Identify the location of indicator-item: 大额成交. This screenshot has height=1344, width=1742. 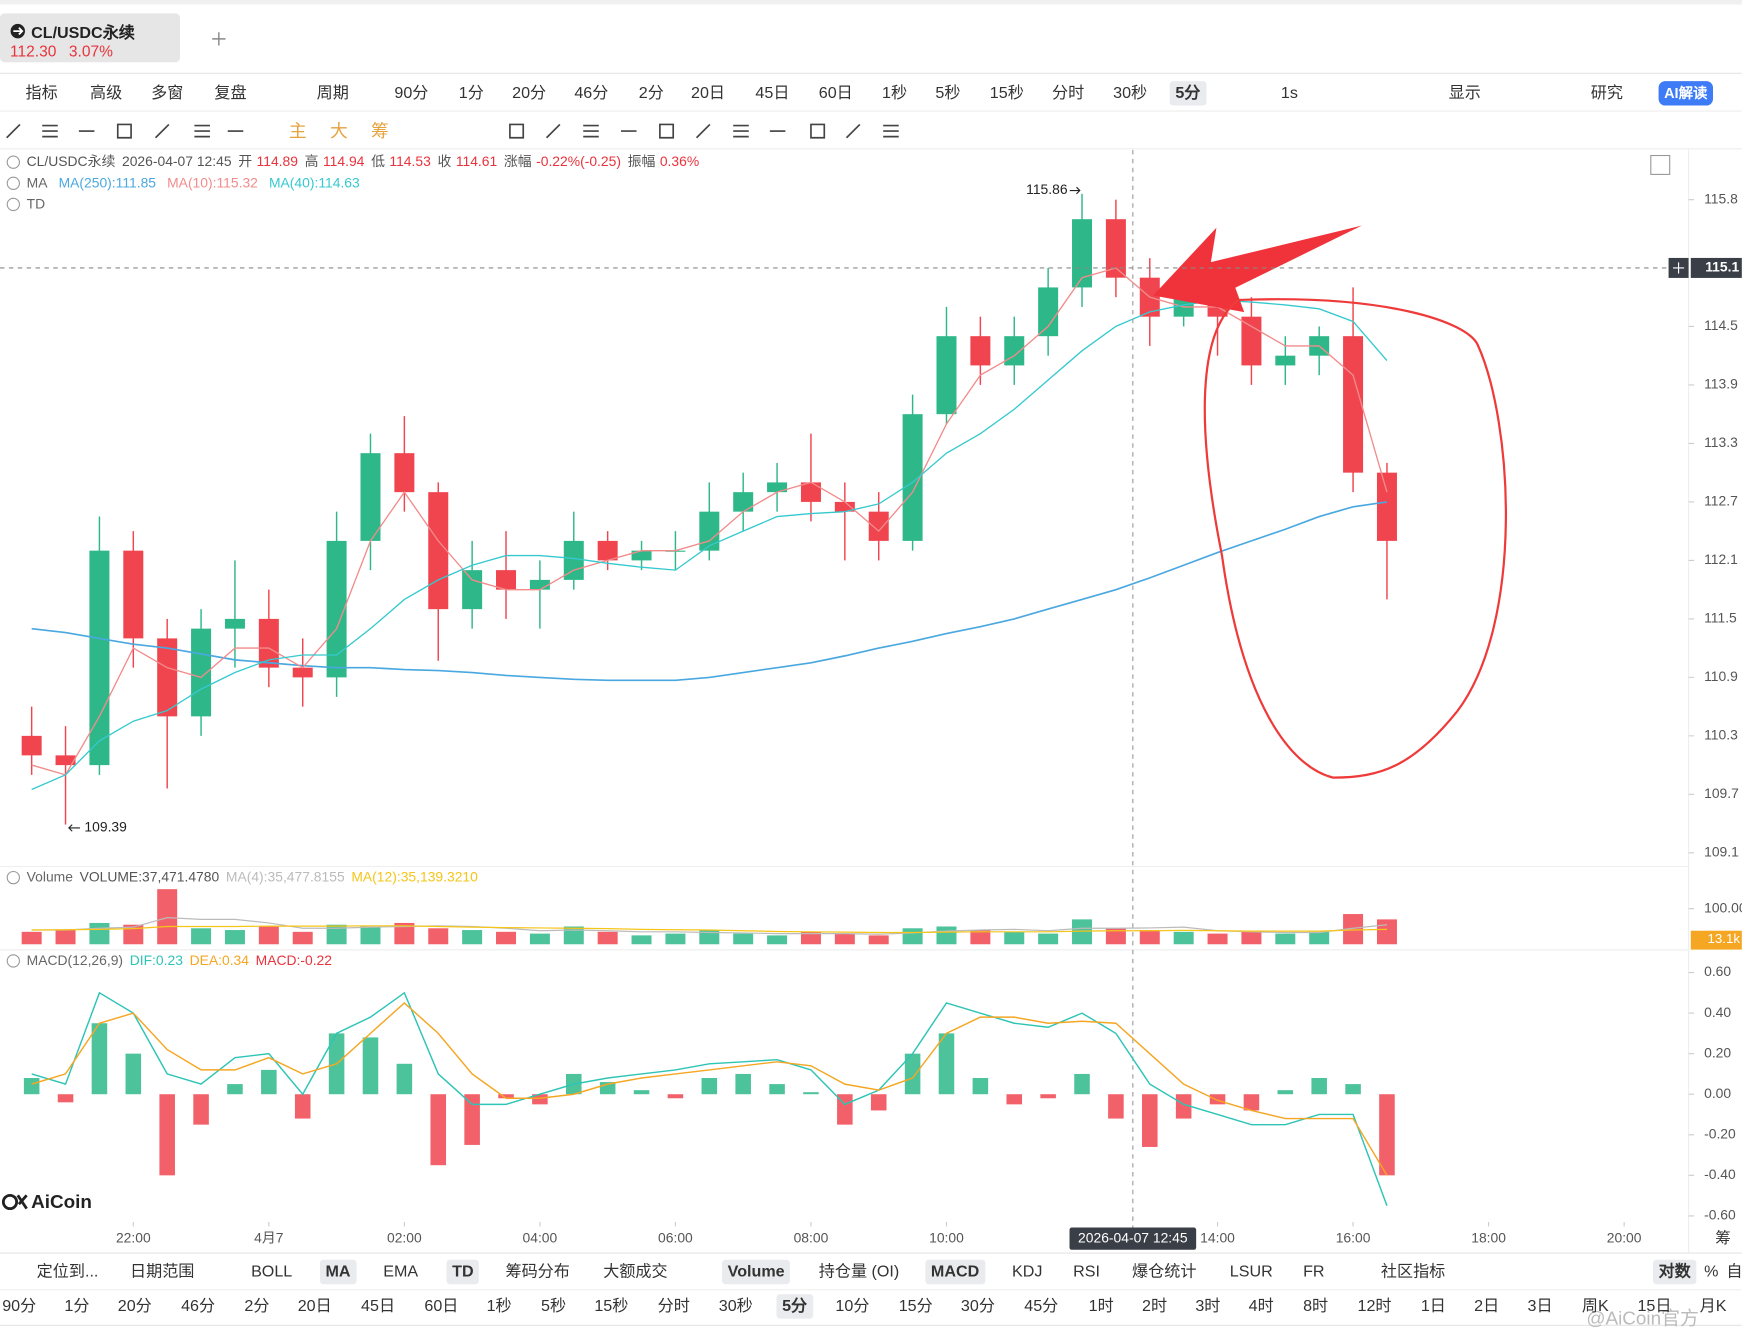
(635, 1272).